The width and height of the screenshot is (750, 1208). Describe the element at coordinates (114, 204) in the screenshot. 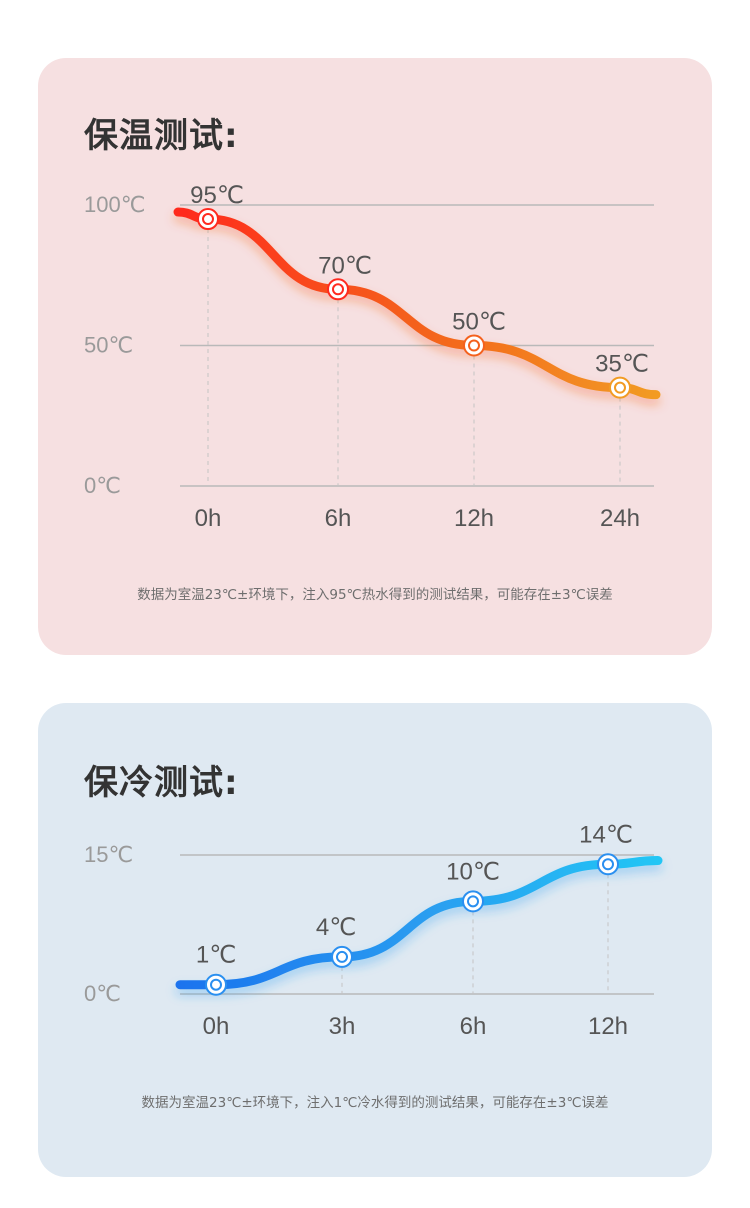

I see `y-tick-label: 100℃` at that location.